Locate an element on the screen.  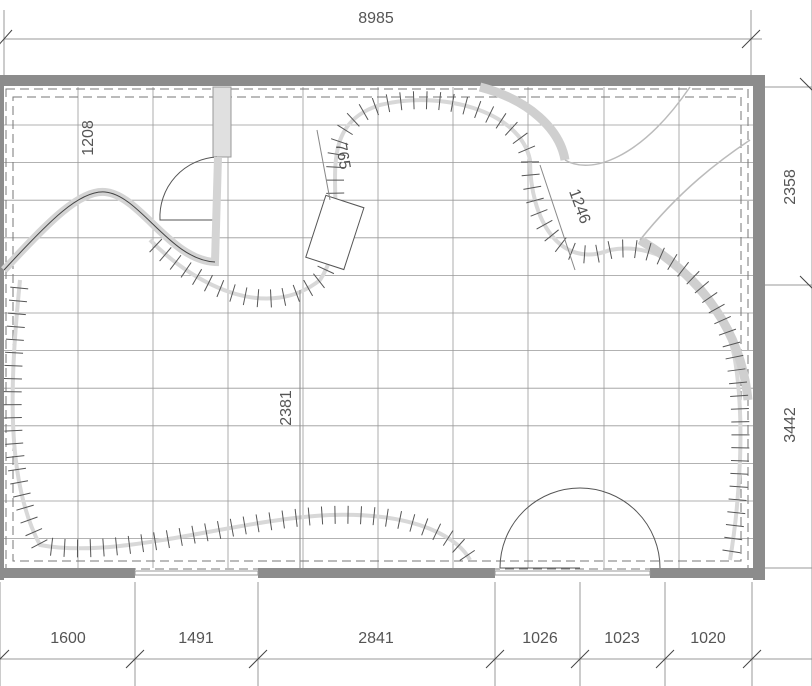
dim-1023: 1023 is located at coordinates (622, 638).